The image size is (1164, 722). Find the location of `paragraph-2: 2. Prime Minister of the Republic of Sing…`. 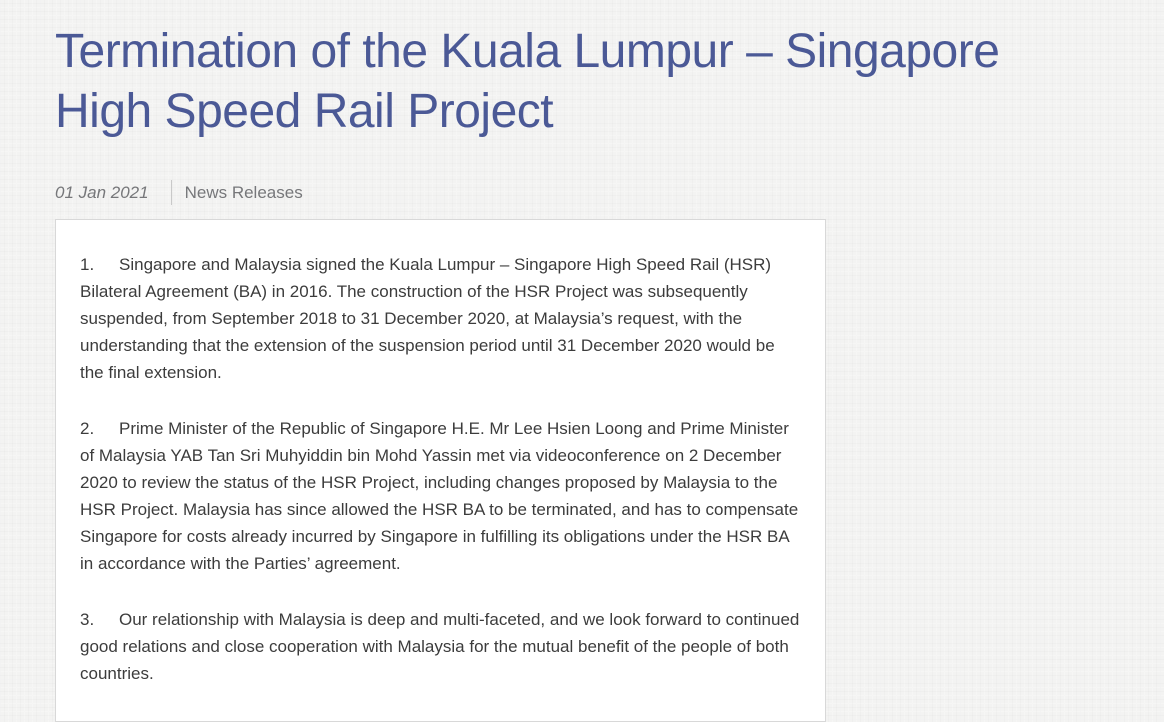

paragraph-2: 2. Prime Minister of the Republic of Sing… is located at coordinates (440, 496).